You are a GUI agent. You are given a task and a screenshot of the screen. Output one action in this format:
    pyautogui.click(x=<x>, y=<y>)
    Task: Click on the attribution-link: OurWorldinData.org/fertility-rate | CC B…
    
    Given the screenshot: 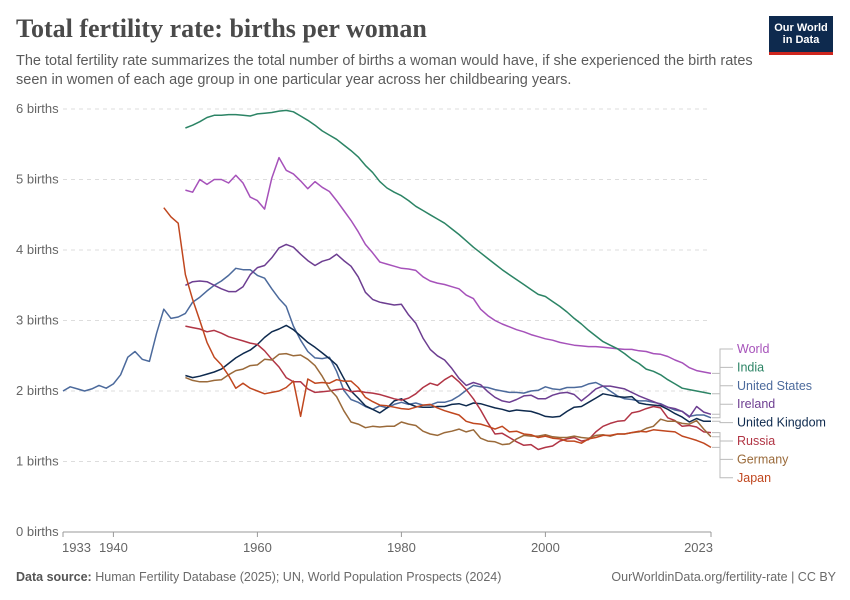 What is the action you would take?
    pyautogui.click(x=723, y=577)
    